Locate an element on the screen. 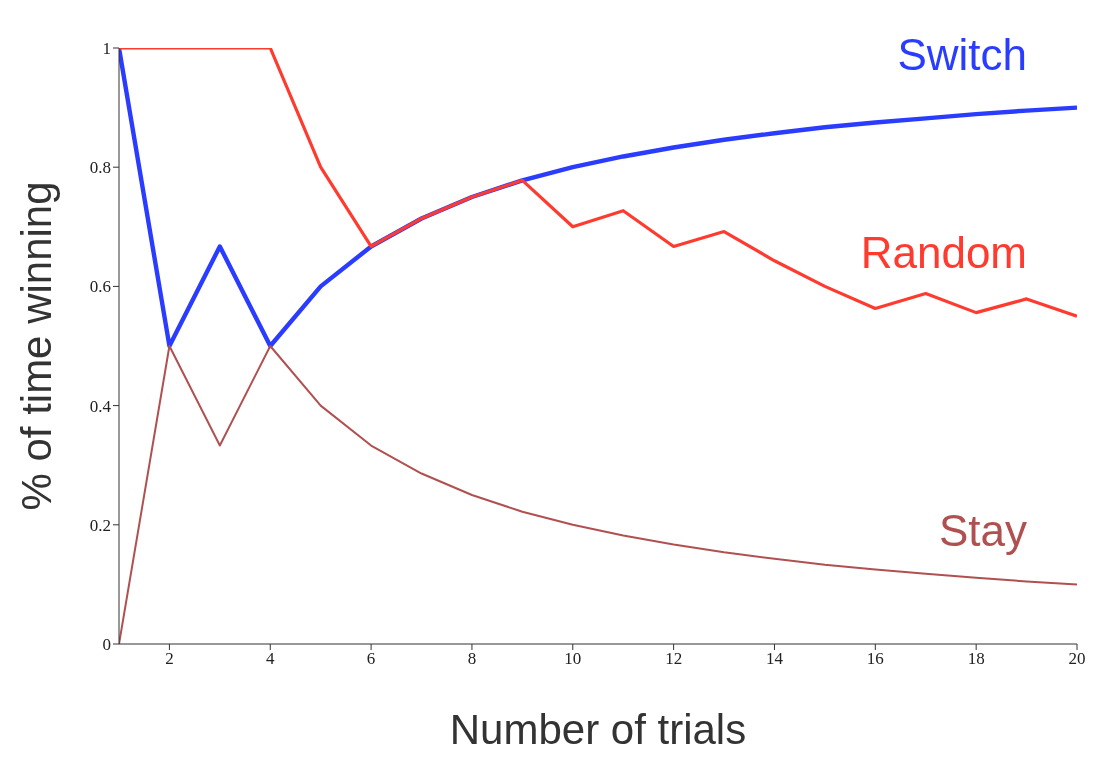 The image size is (1099, 762). x-tick-label: 10 is located at coordinates (573, 659).